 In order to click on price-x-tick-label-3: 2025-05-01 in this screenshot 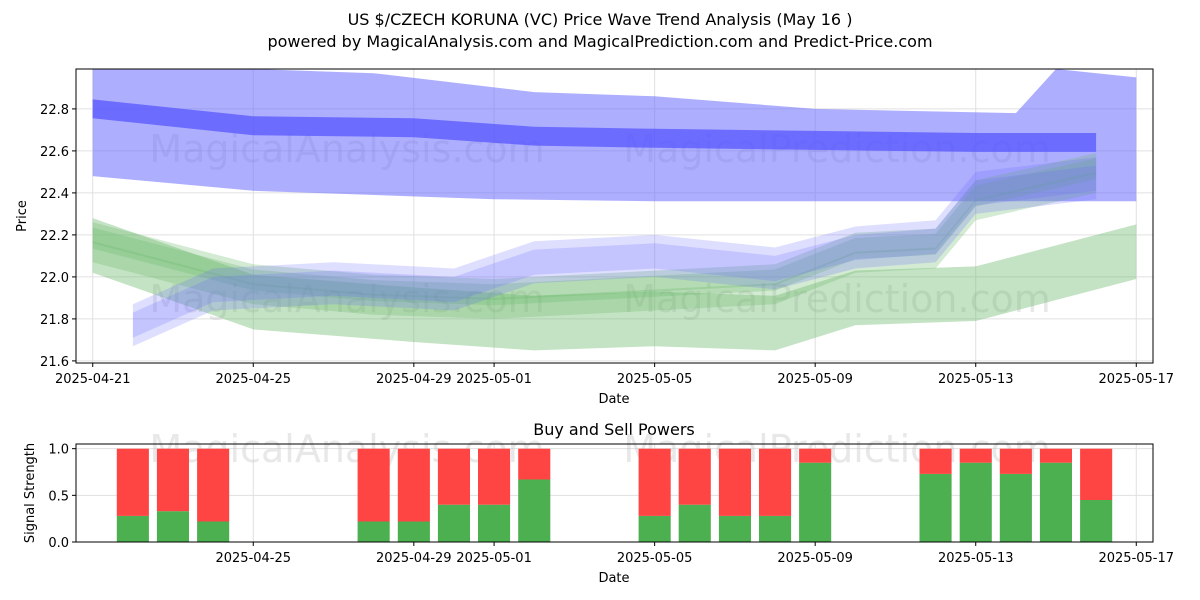, I will do `click(494, 379)`.